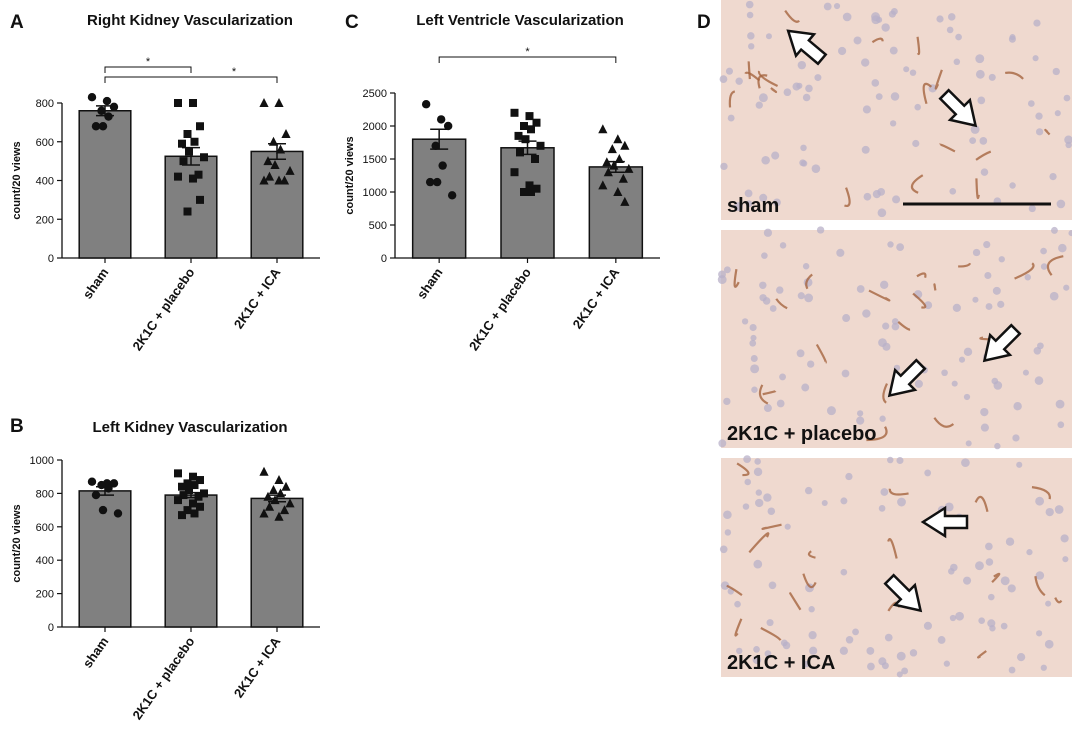 Image resolution: width=1072 pixels, height=731 pixels. Describe the element at coordinates (51, 628) in the screenshot. I see `y-tick-label: 0` at that location.